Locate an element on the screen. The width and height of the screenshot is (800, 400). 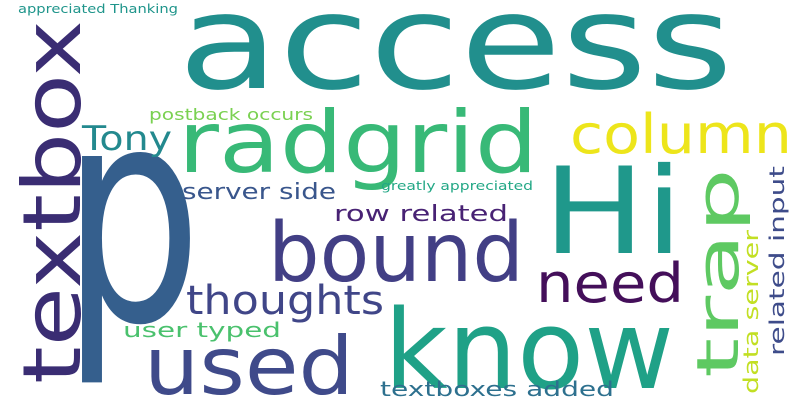
word-greatly-appreciated: greatly appreciated is located at coordinates (457, 186).